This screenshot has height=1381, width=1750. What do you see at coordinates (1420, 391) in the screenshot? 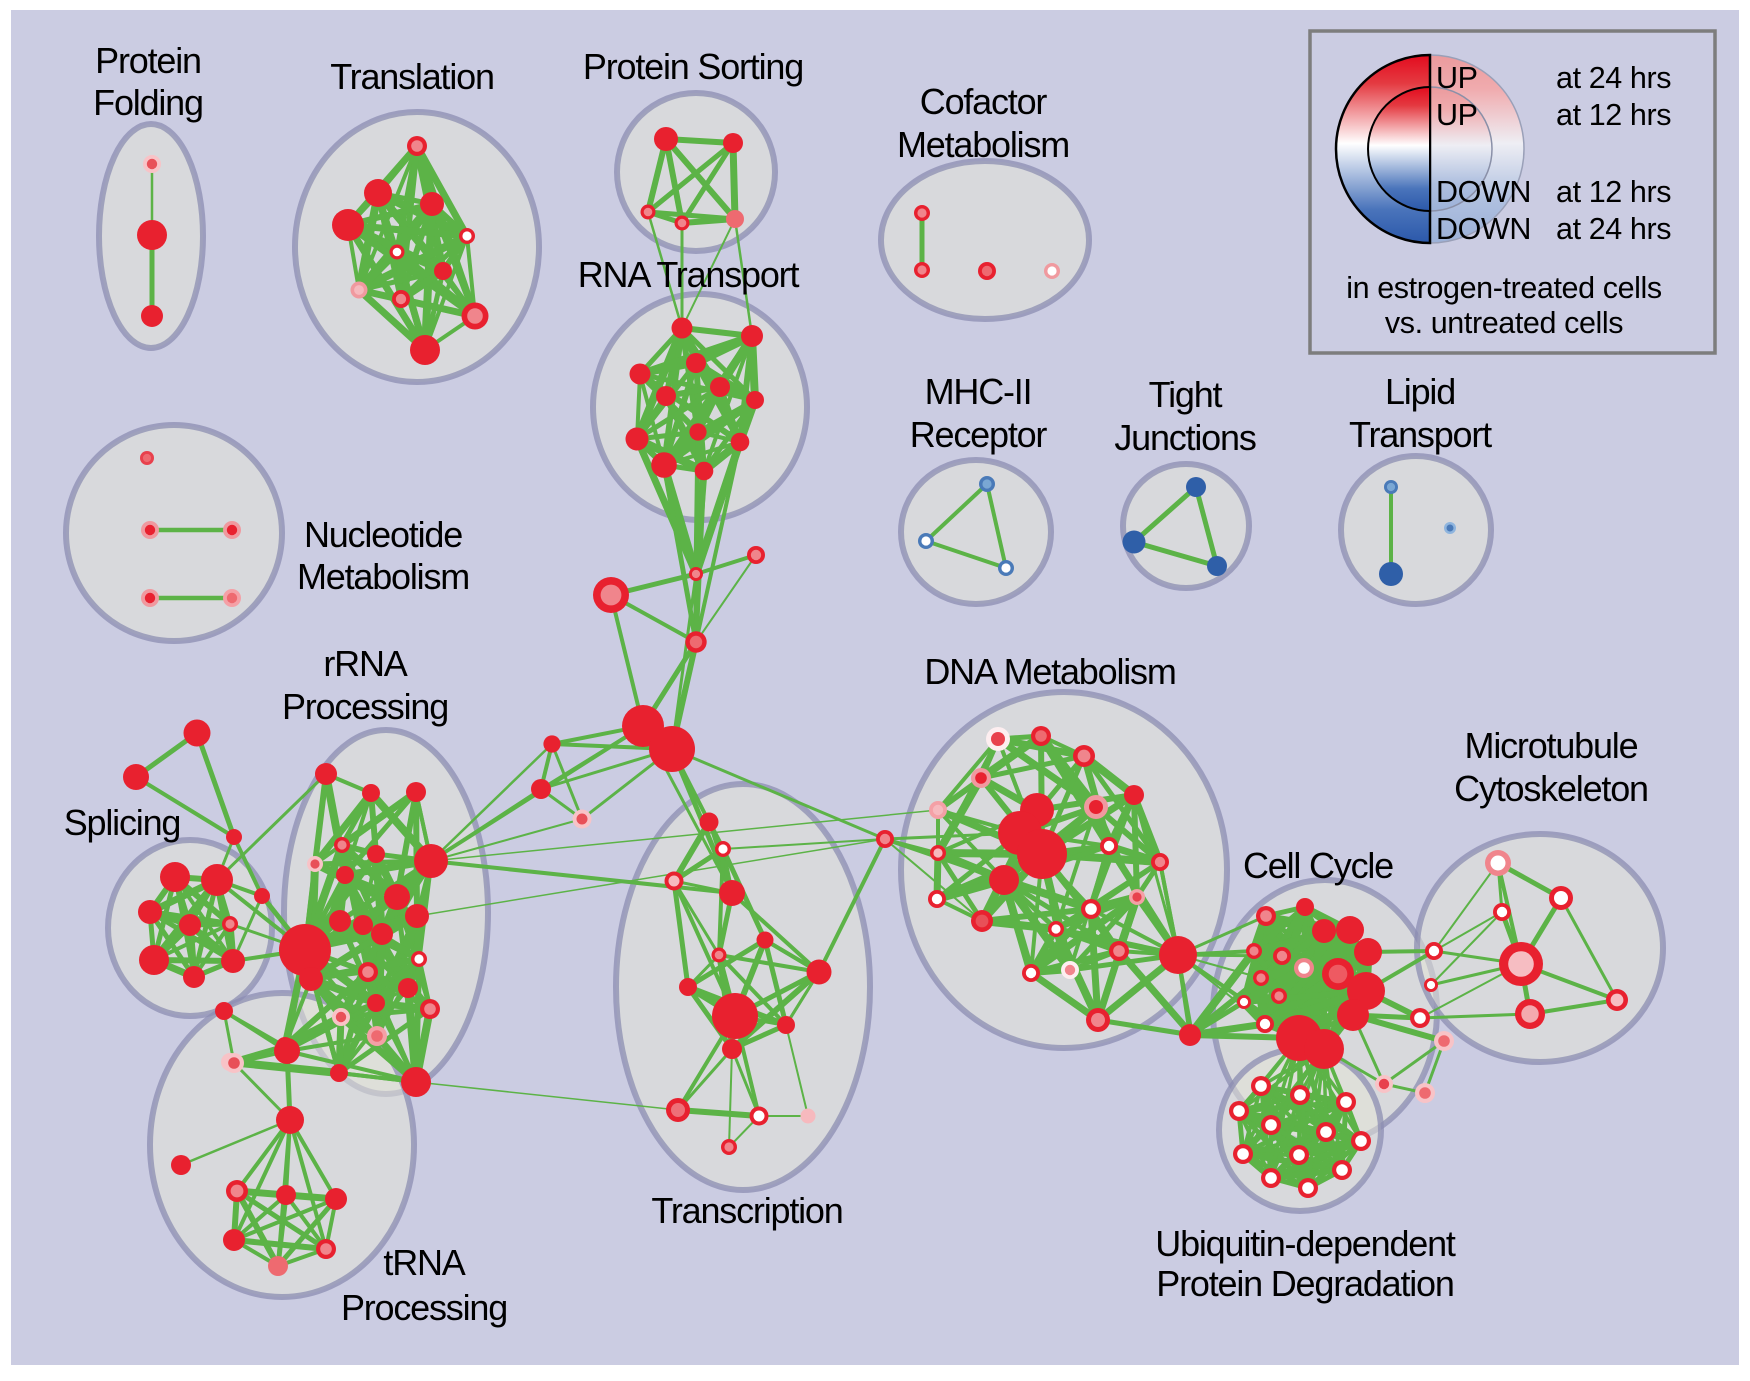
I see `svg-text: Lipid` at bounding box center [1420, 391].